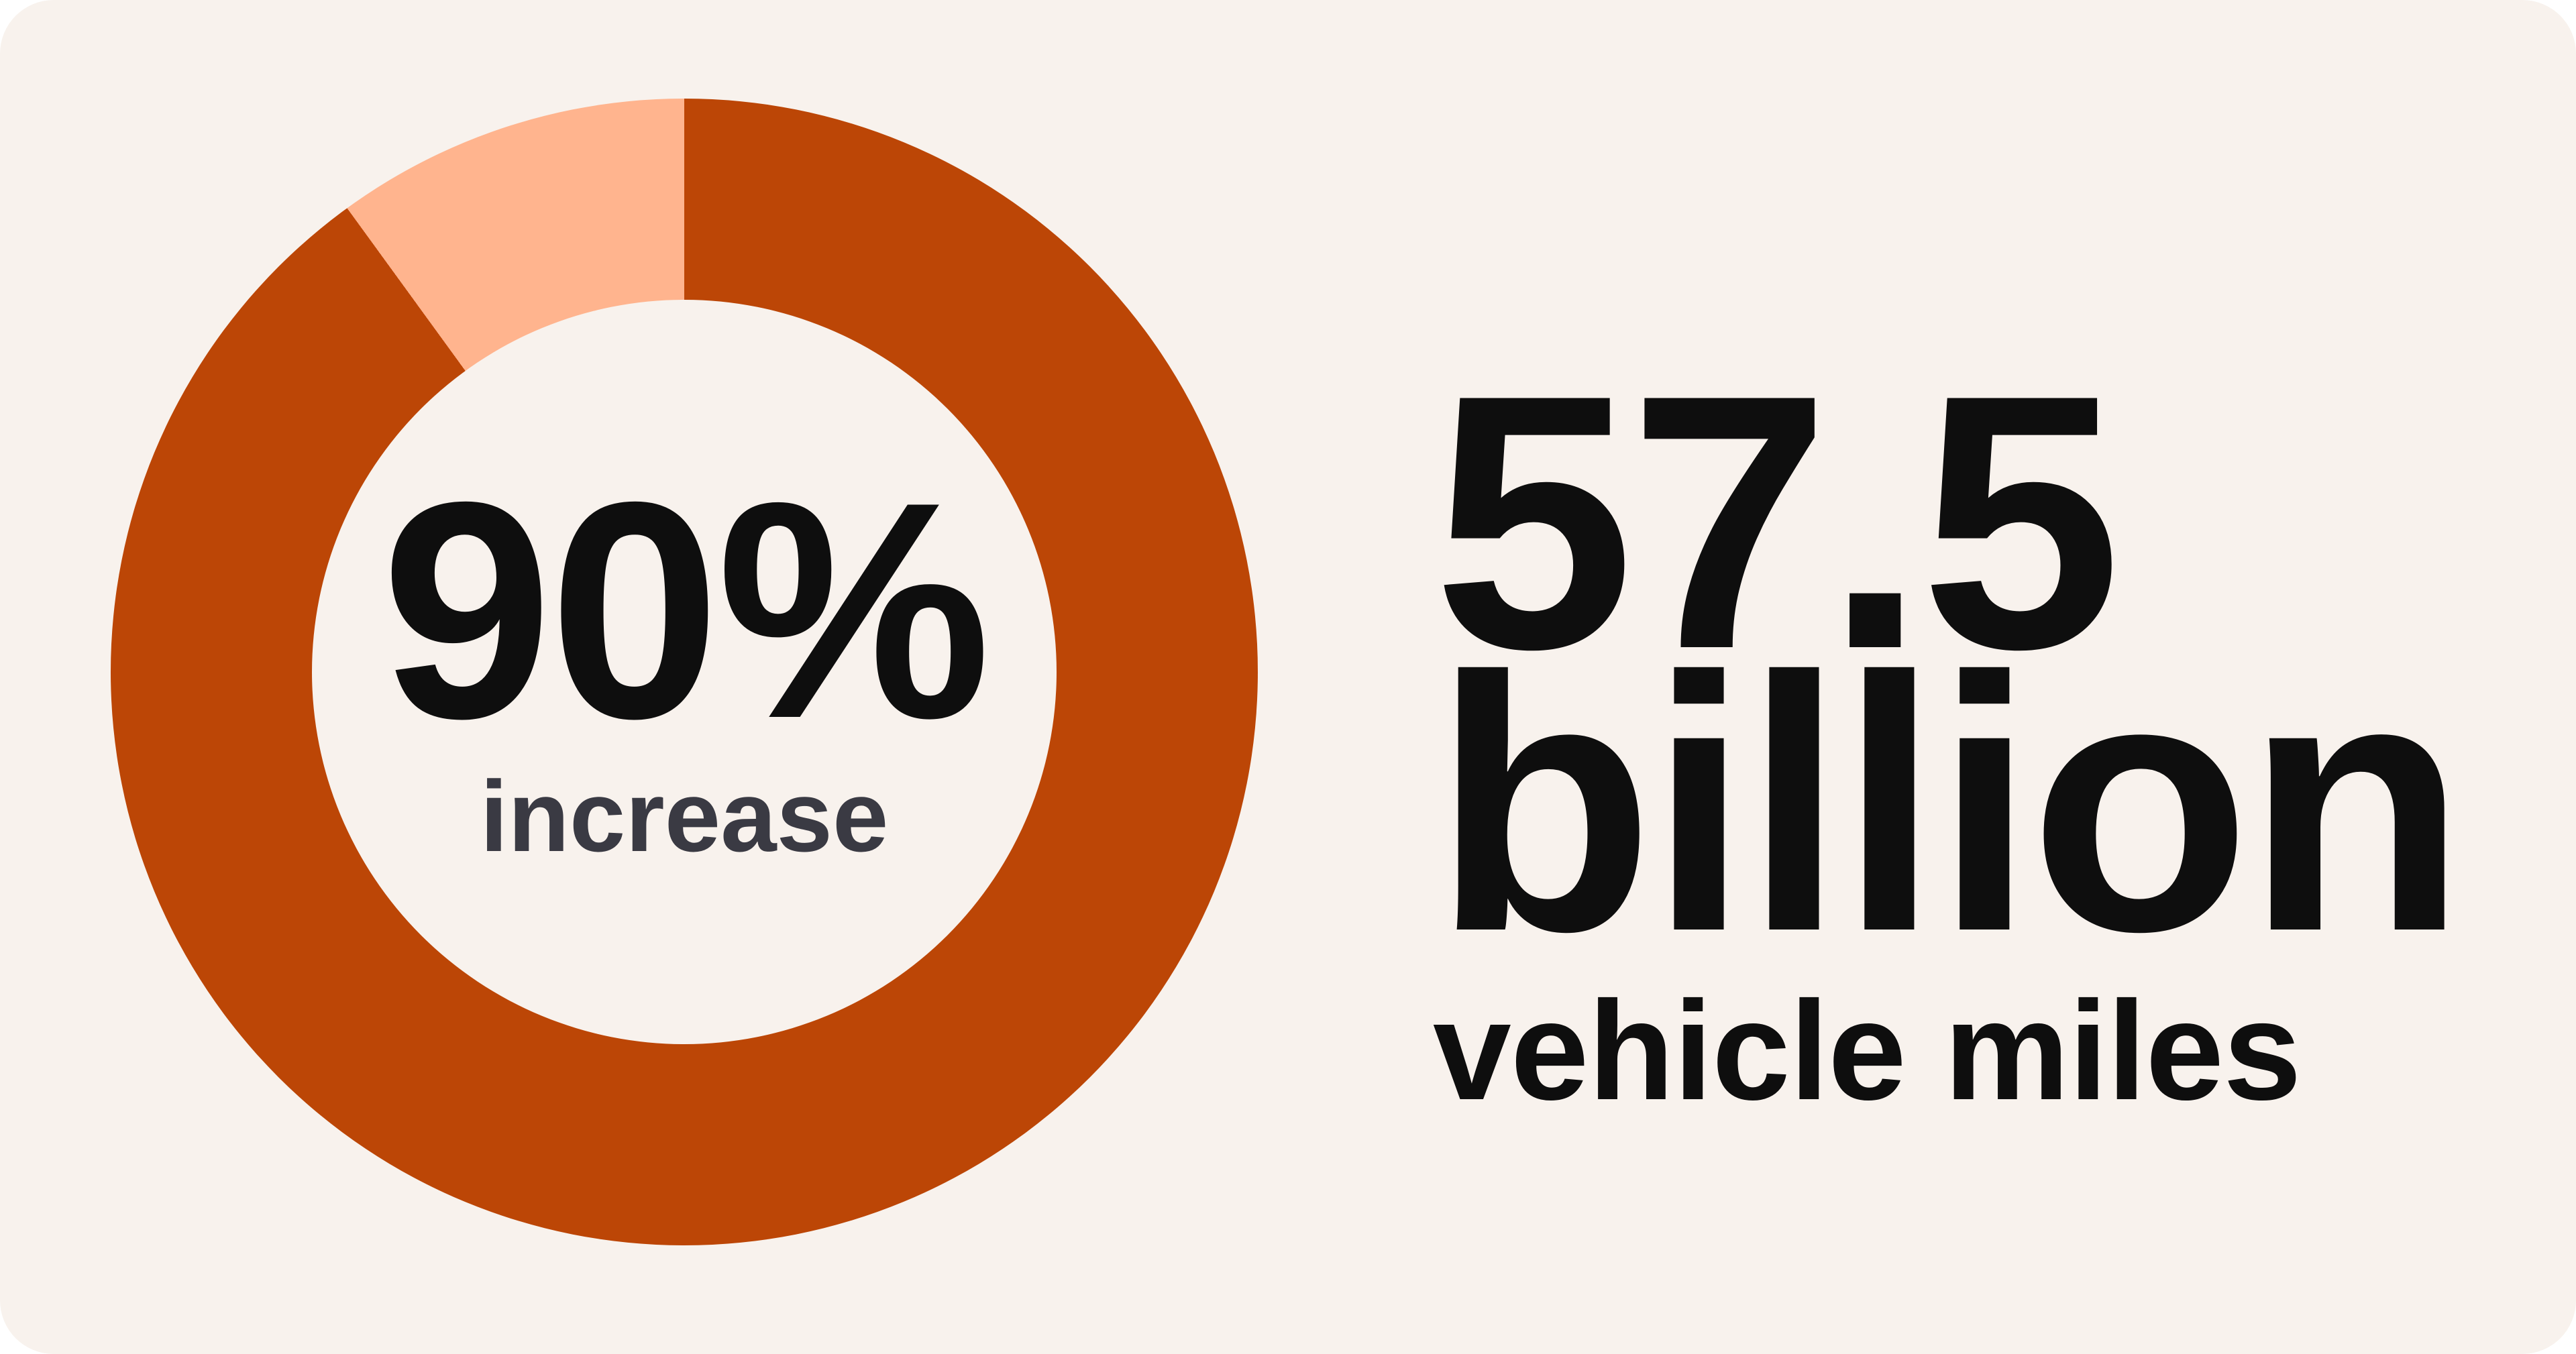 This screenshot has width=2576, height=1354. I want to click on stat-value-line1: 57.5, so click(1777, 522).